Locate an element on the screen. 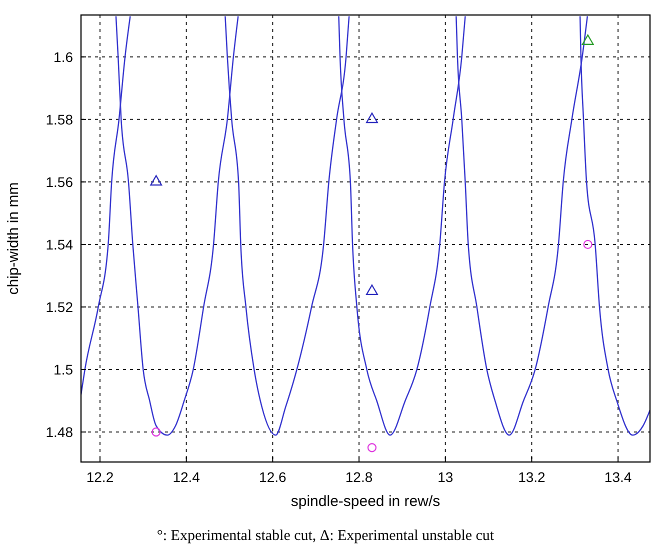  y-tick-label: 1.58 is located at coordinates (60, 119).